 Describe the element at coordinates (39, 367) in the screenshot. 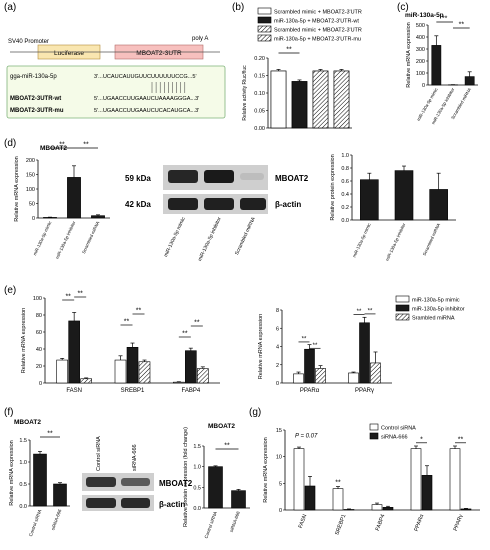

I see `e_left-ytick-label: 20` at that location.